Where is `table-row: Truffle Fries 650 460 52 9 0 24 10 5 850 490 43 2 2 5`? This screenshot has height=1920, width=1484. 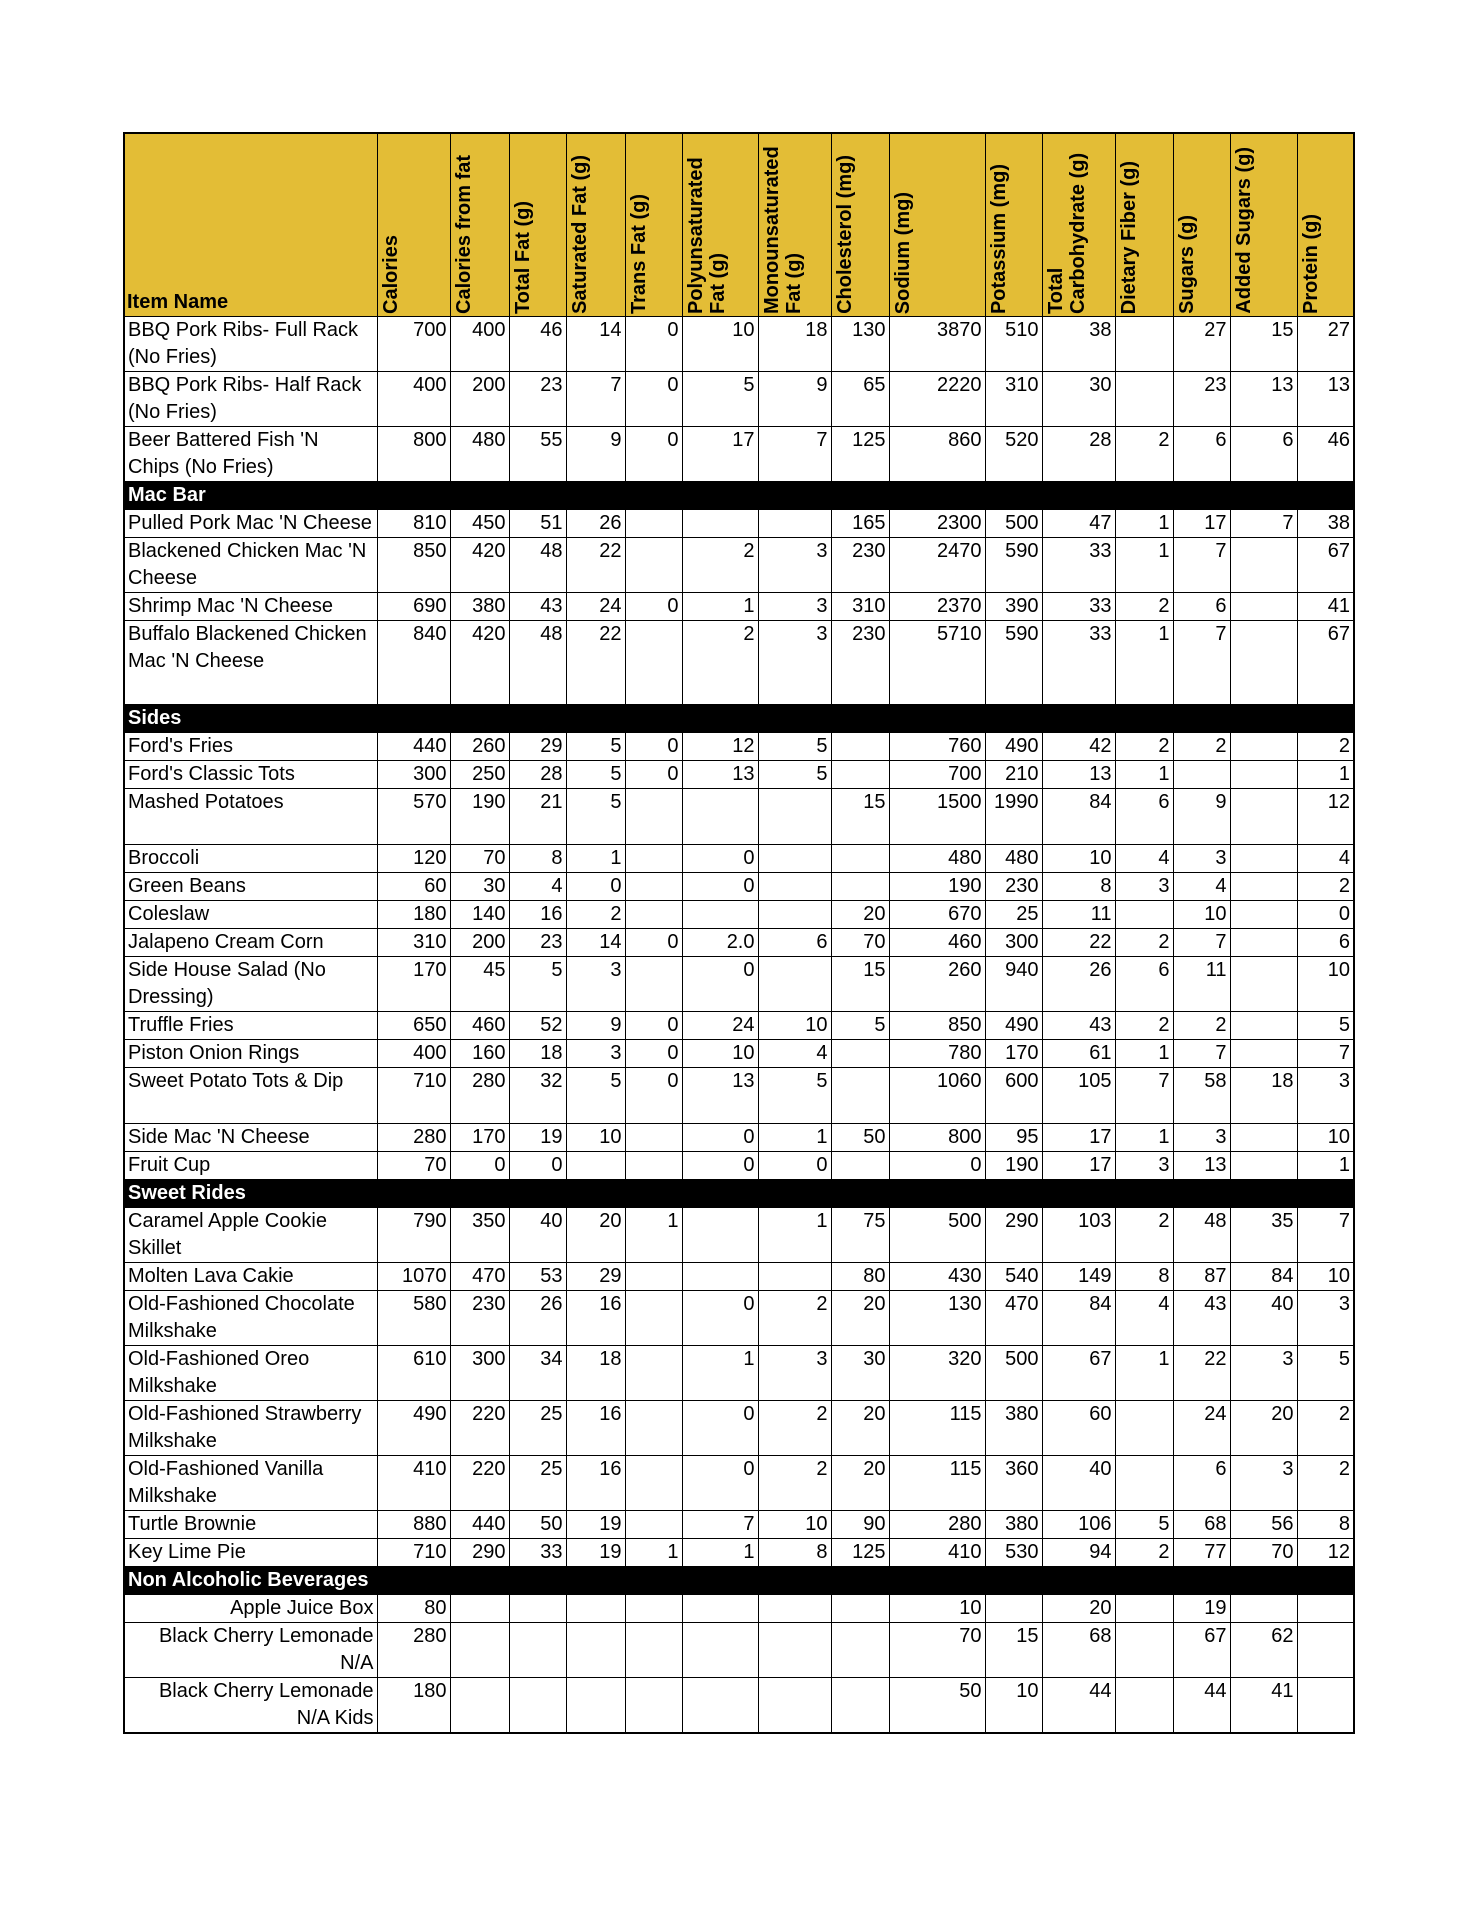
table-row: Truffle Fries 650 460 52 9 0 24 10 5 850 490 43 2 2 5 is located at coordinates (739, 1025).